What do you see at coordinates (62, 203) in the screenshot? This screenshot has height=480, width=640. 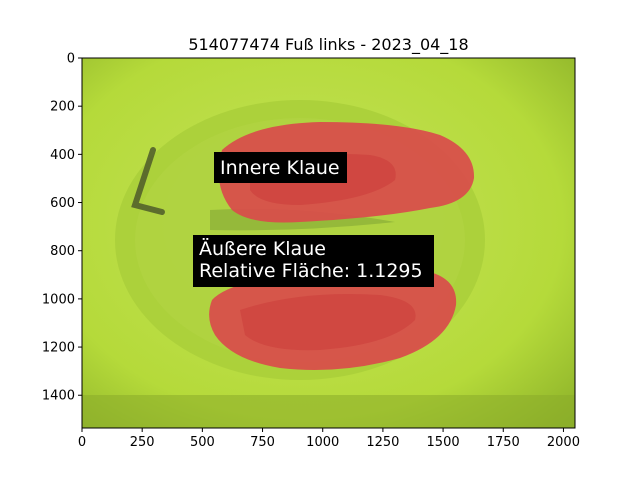 I see `y-tick-label: 600` at bounding box center [62, 203].